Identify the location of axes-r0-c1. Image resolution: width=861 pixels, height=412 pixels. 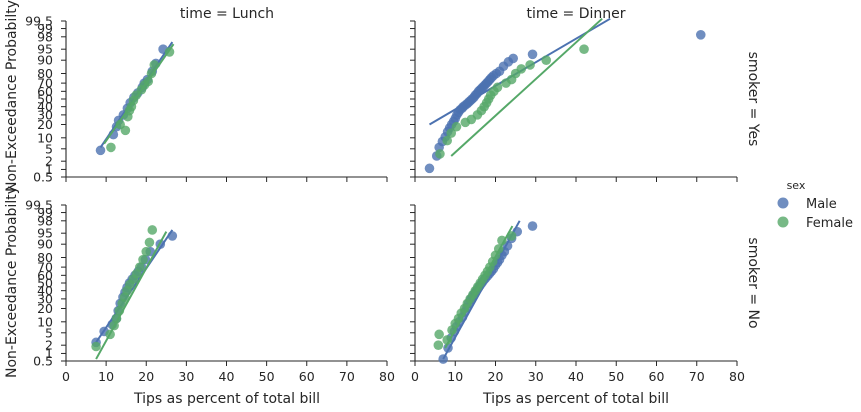
(574, 101).